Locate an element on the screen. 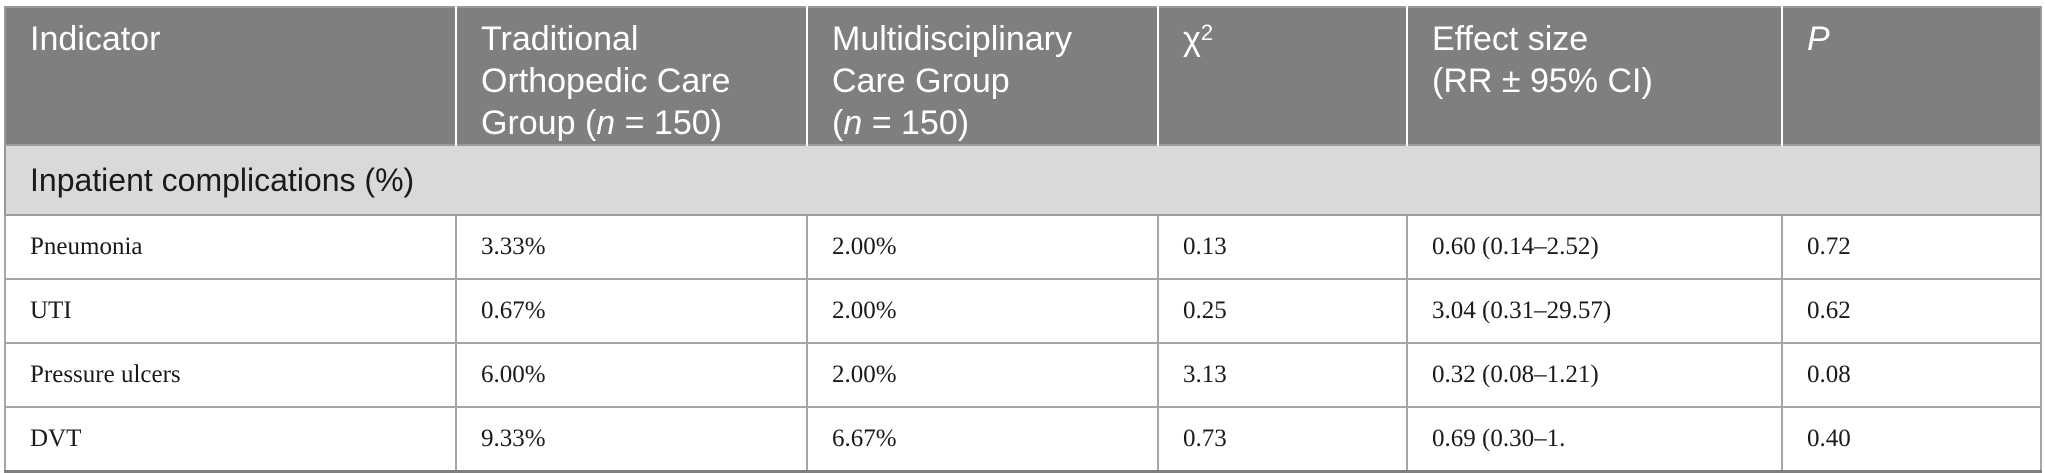 This screenshot has width=2045, height=473. cell-traditional: 6.00% is located at coordinates (631, 375).